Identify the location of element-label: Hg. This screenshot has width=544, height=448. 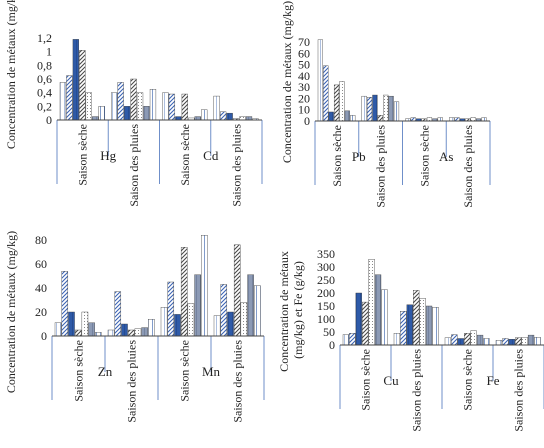
(108, 155).